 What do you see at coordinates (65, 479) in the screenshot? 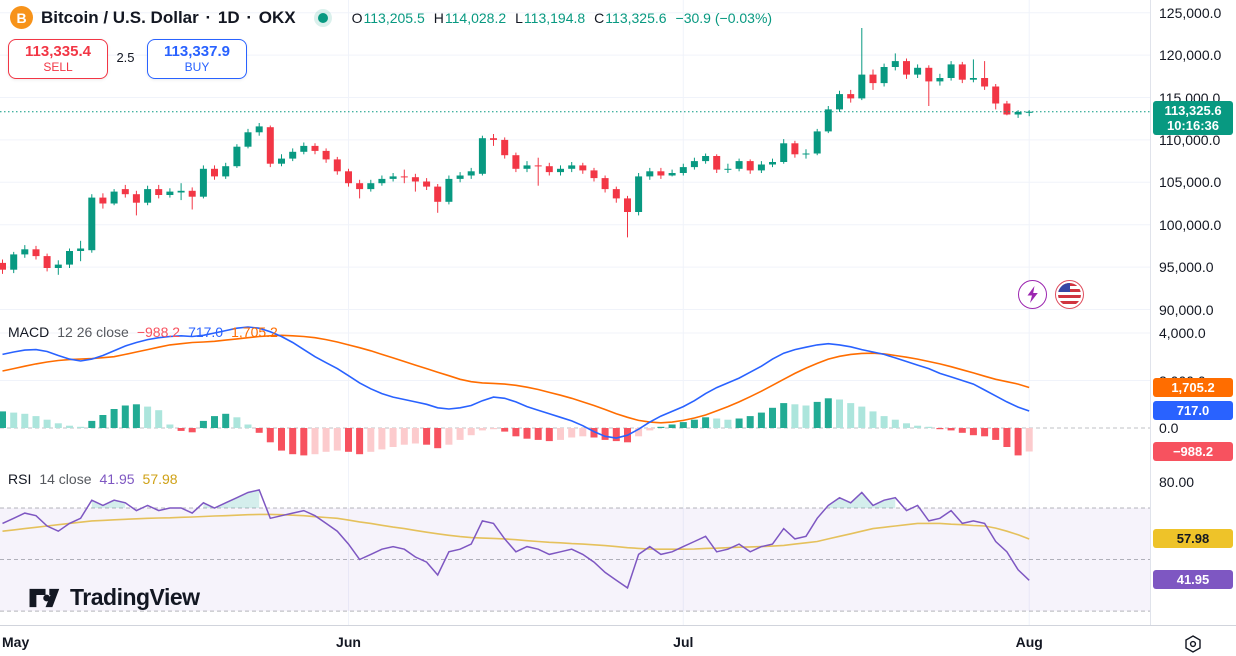
I see `rsi-params: 14 close` at bounding box center [65, 479].